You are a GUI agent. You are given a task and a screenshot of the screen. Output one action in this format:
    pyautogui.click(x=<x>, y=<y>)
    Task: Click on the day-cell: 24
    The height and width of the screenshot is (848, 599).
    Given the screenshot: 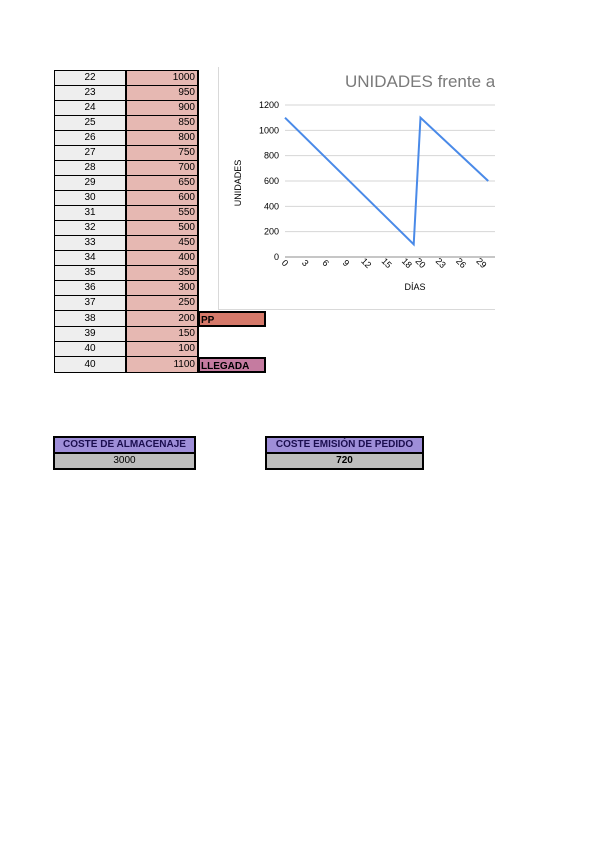 What is the action you would take?
    pyautogui.click(x=90, y=108)
    